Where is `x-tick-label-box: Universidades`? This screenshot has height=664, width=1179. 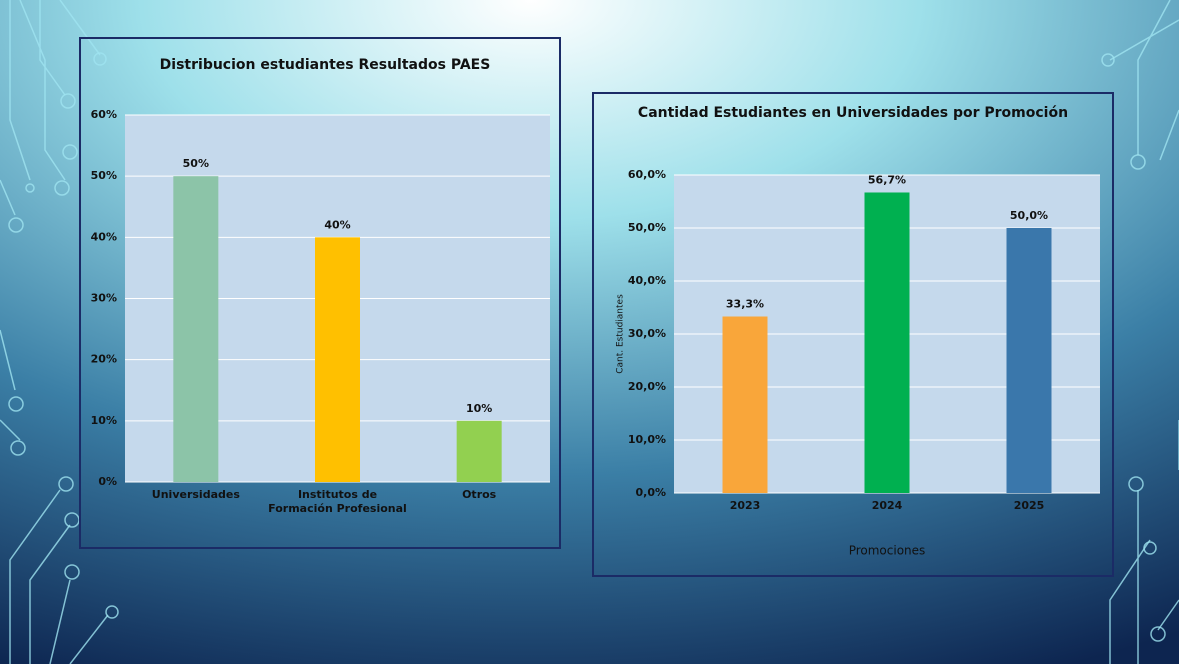
x-tick-label-box: Universidades is located at coordinates (195, 494).